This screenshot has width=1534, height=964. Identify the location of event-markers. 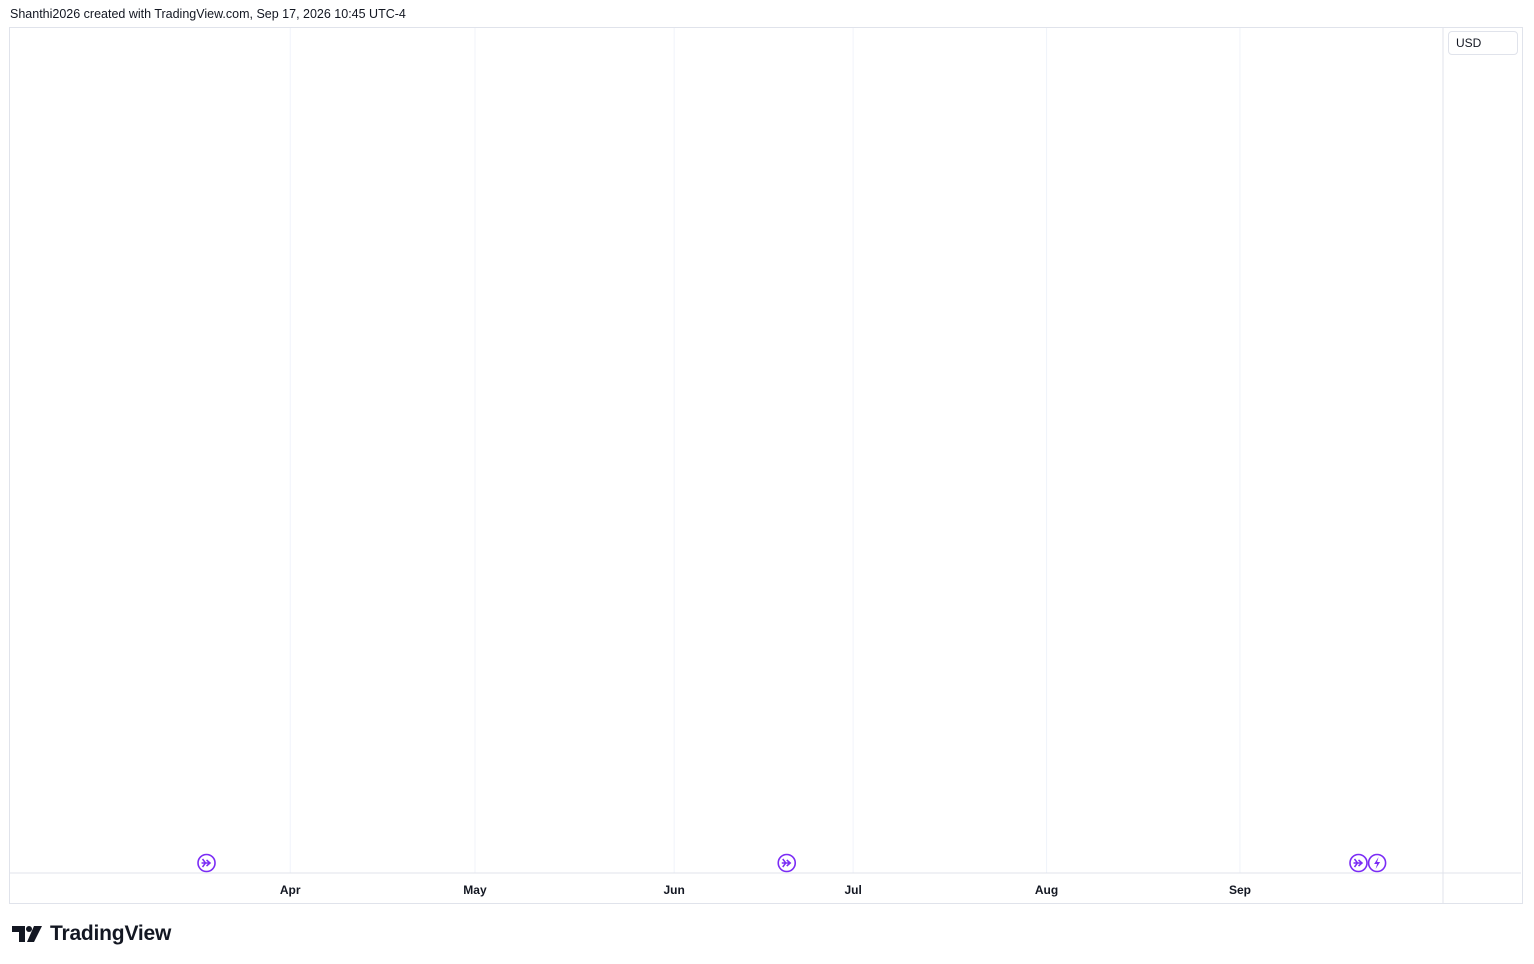
(792, 863).